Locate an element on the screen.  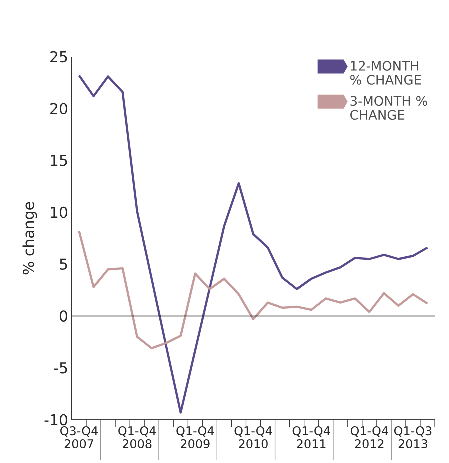
y-tick-label: 5 is located at coordinates (64, 264).